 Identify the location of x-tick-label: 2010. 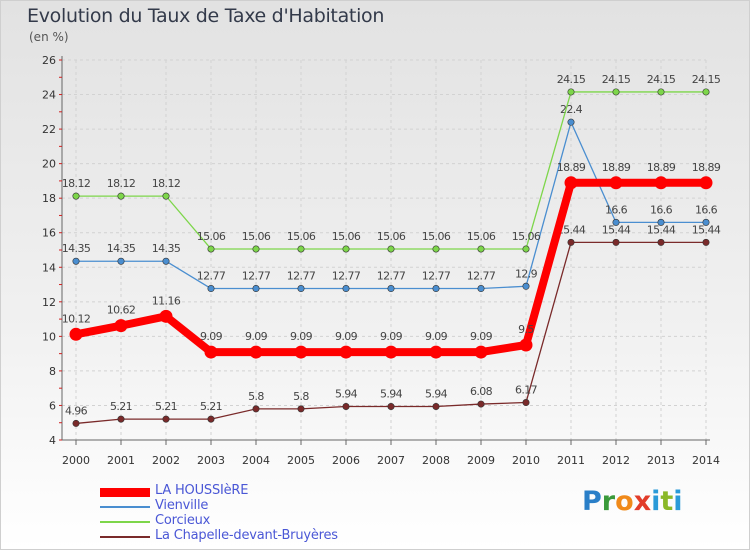
(526, 460).